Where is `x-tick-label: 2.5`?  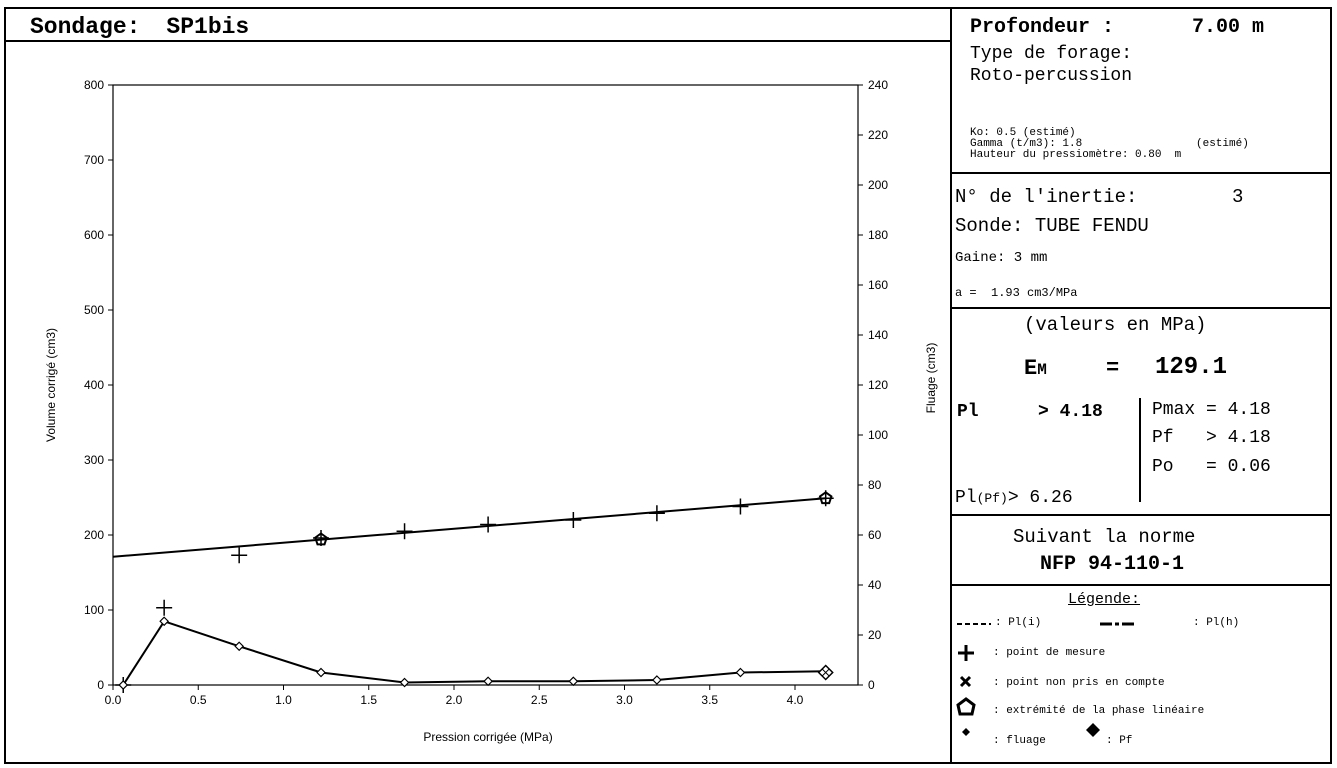 x-tick-label: 2.5 is located at coordinates (539, 700).